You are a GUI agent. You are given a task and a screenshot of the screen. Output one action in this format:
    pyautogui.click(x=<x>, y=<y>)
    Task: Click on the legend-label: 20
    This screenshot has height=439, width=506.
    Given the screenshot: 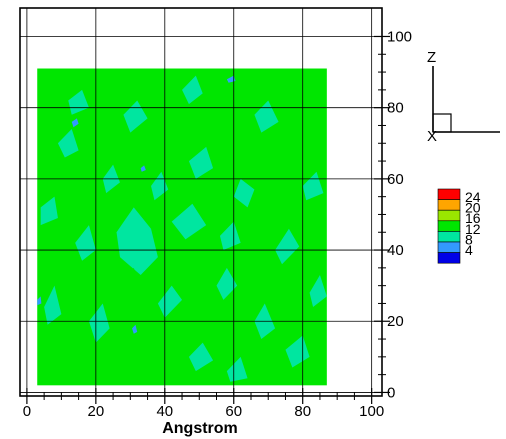 What is the action you would take?
    pyautogui.click(x=473, y=208)
    